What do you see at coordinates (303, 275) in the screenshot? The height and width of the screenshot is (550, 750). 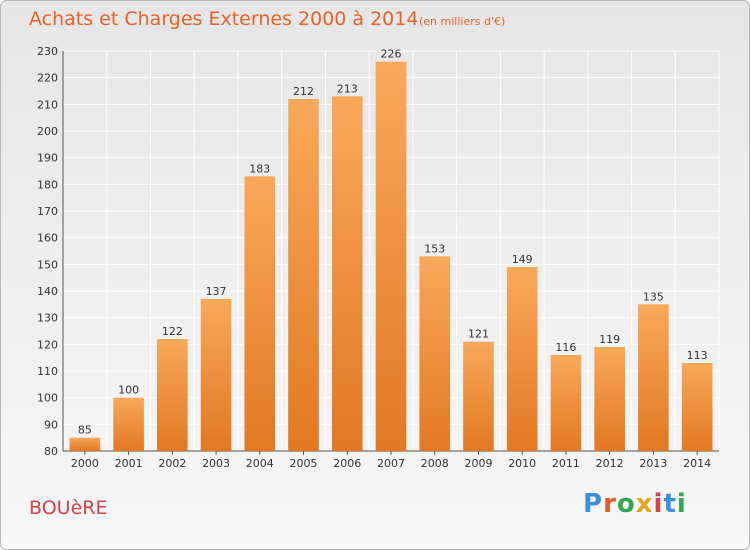 I see `bar-2005` at bounding box center [303, 275].